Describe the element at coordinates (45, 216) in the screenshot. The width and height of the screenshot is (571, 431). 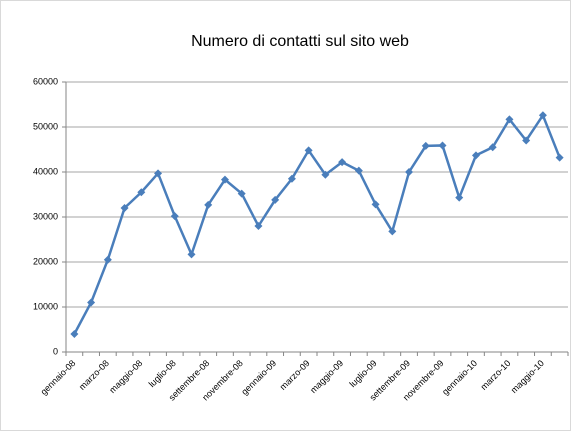
I see `y-tick-label: 30000` at that location.